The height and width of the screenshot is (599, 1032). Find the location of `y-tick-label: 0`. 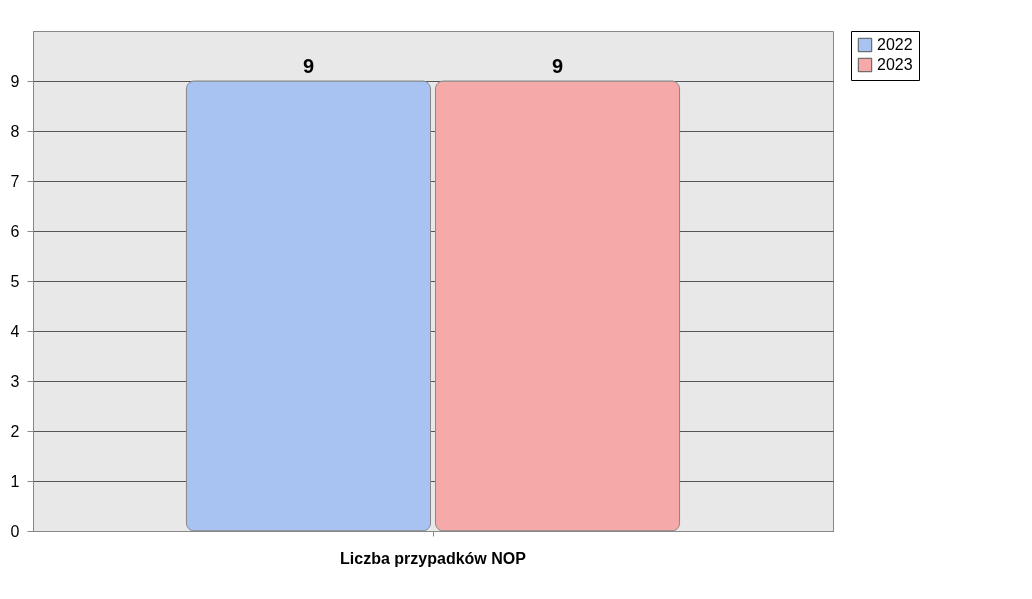

y-tick-label: 0 is located at coordinates (15, 531).